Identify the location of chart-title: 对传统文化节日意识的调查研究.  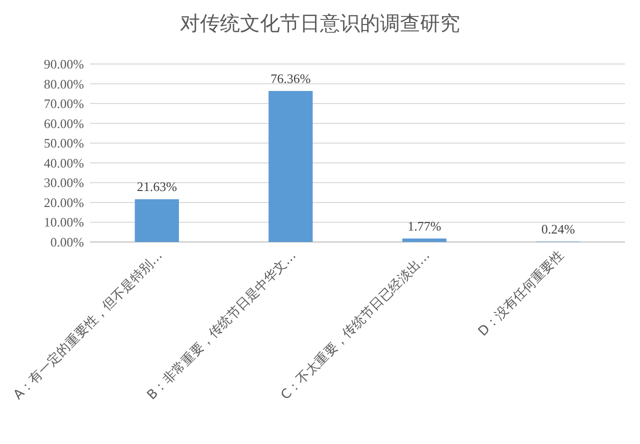
(320, 23).